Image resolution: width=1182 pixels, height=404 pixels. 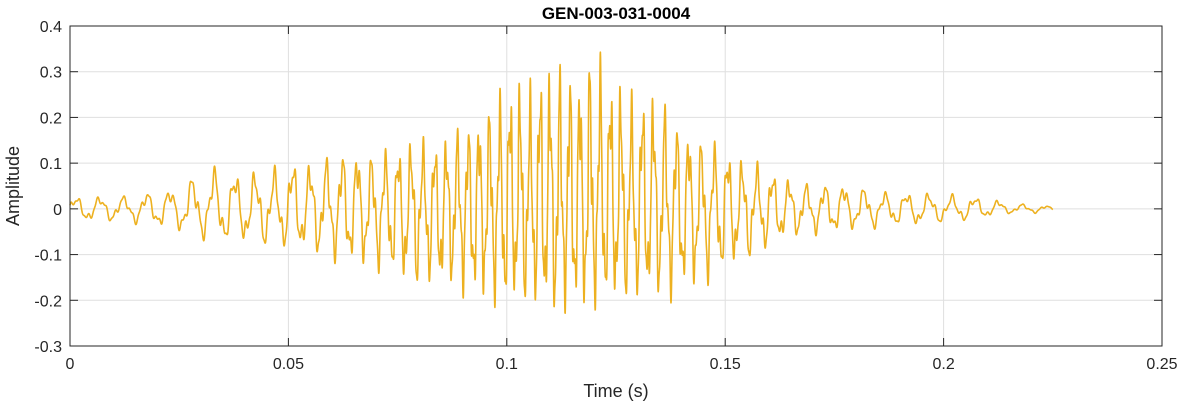 I want to click on x-tick-labels: 0 0.05 0.1 0.15 0.2 0.25, so click(x=622, y=364).